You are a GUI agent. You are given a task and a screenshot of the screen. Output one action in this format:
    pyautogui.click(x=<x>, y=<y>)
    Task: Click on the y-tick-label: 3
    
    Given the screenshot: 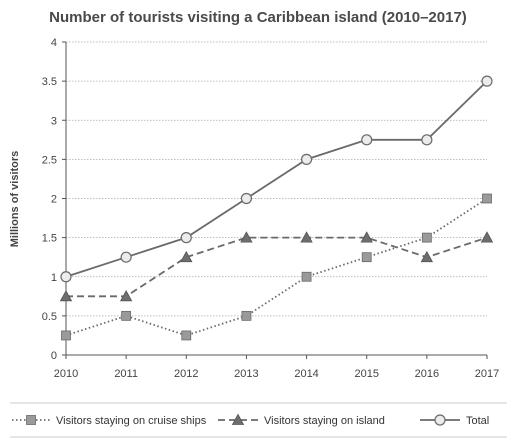 What is the action you would take?
    pyautogui.click(x=54, y=121)
    